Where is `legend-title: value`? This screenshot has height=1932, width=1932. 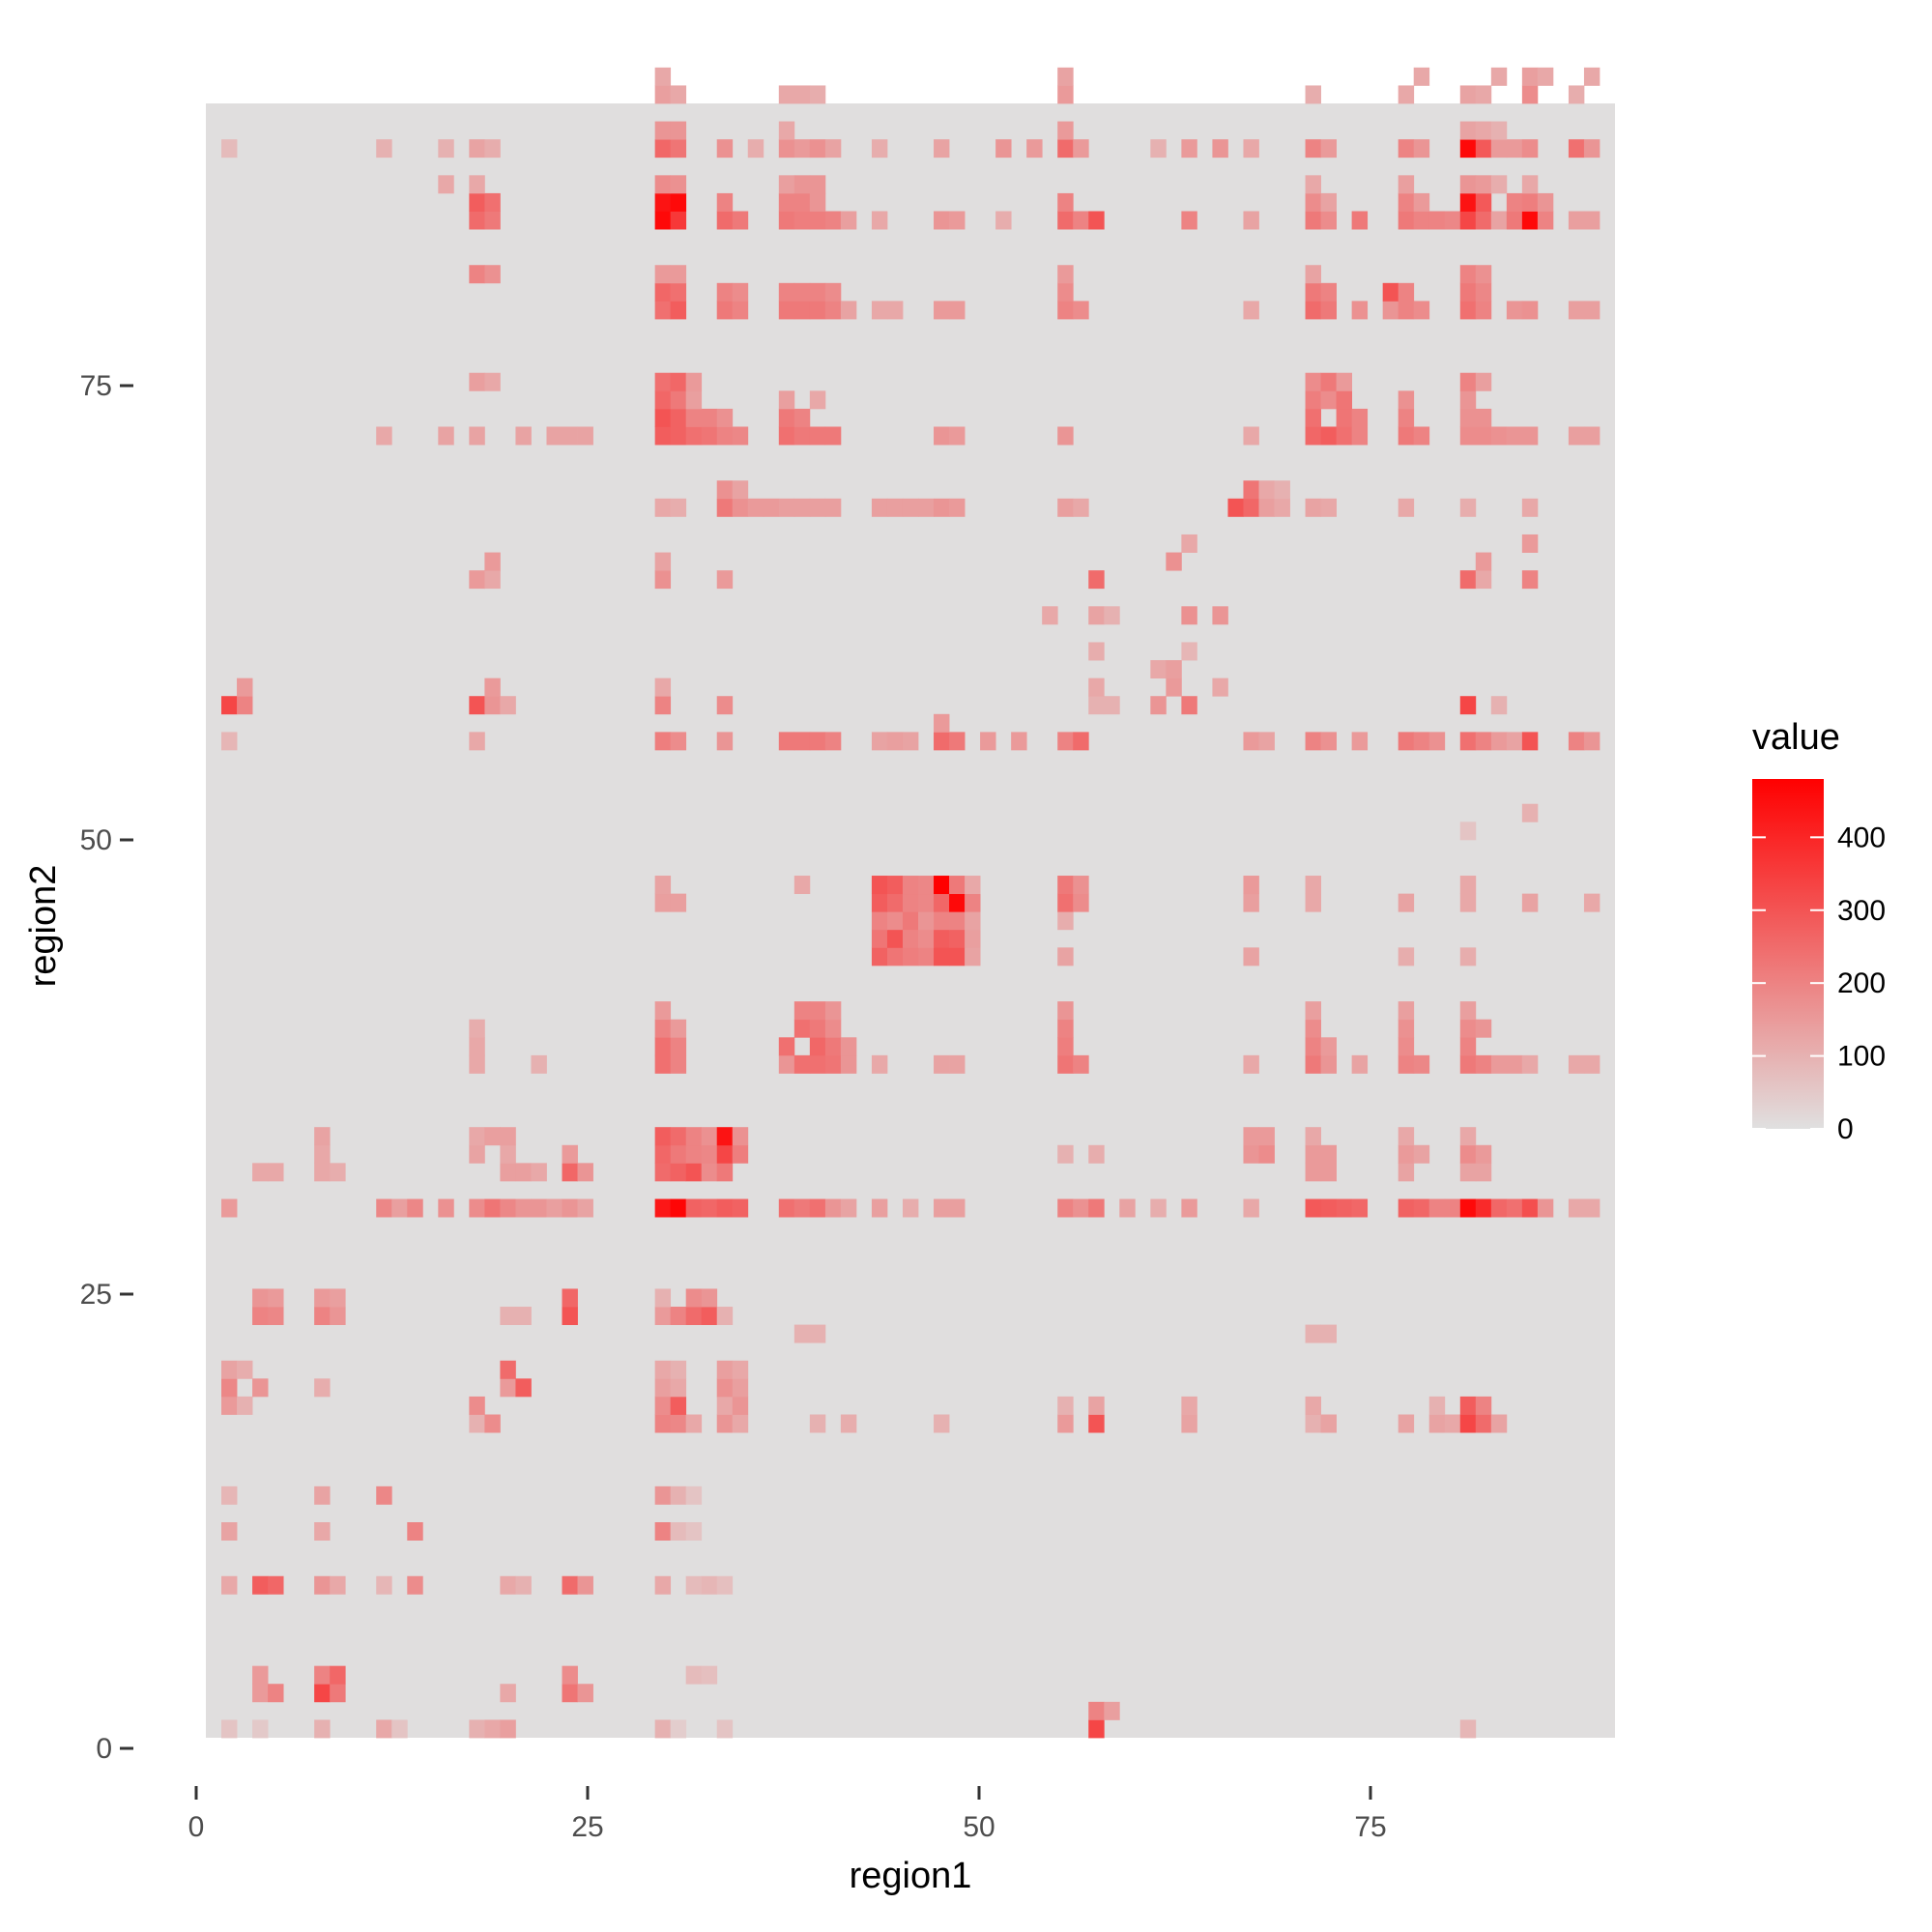 legend-title: value is located at coordinates (1796, 737).